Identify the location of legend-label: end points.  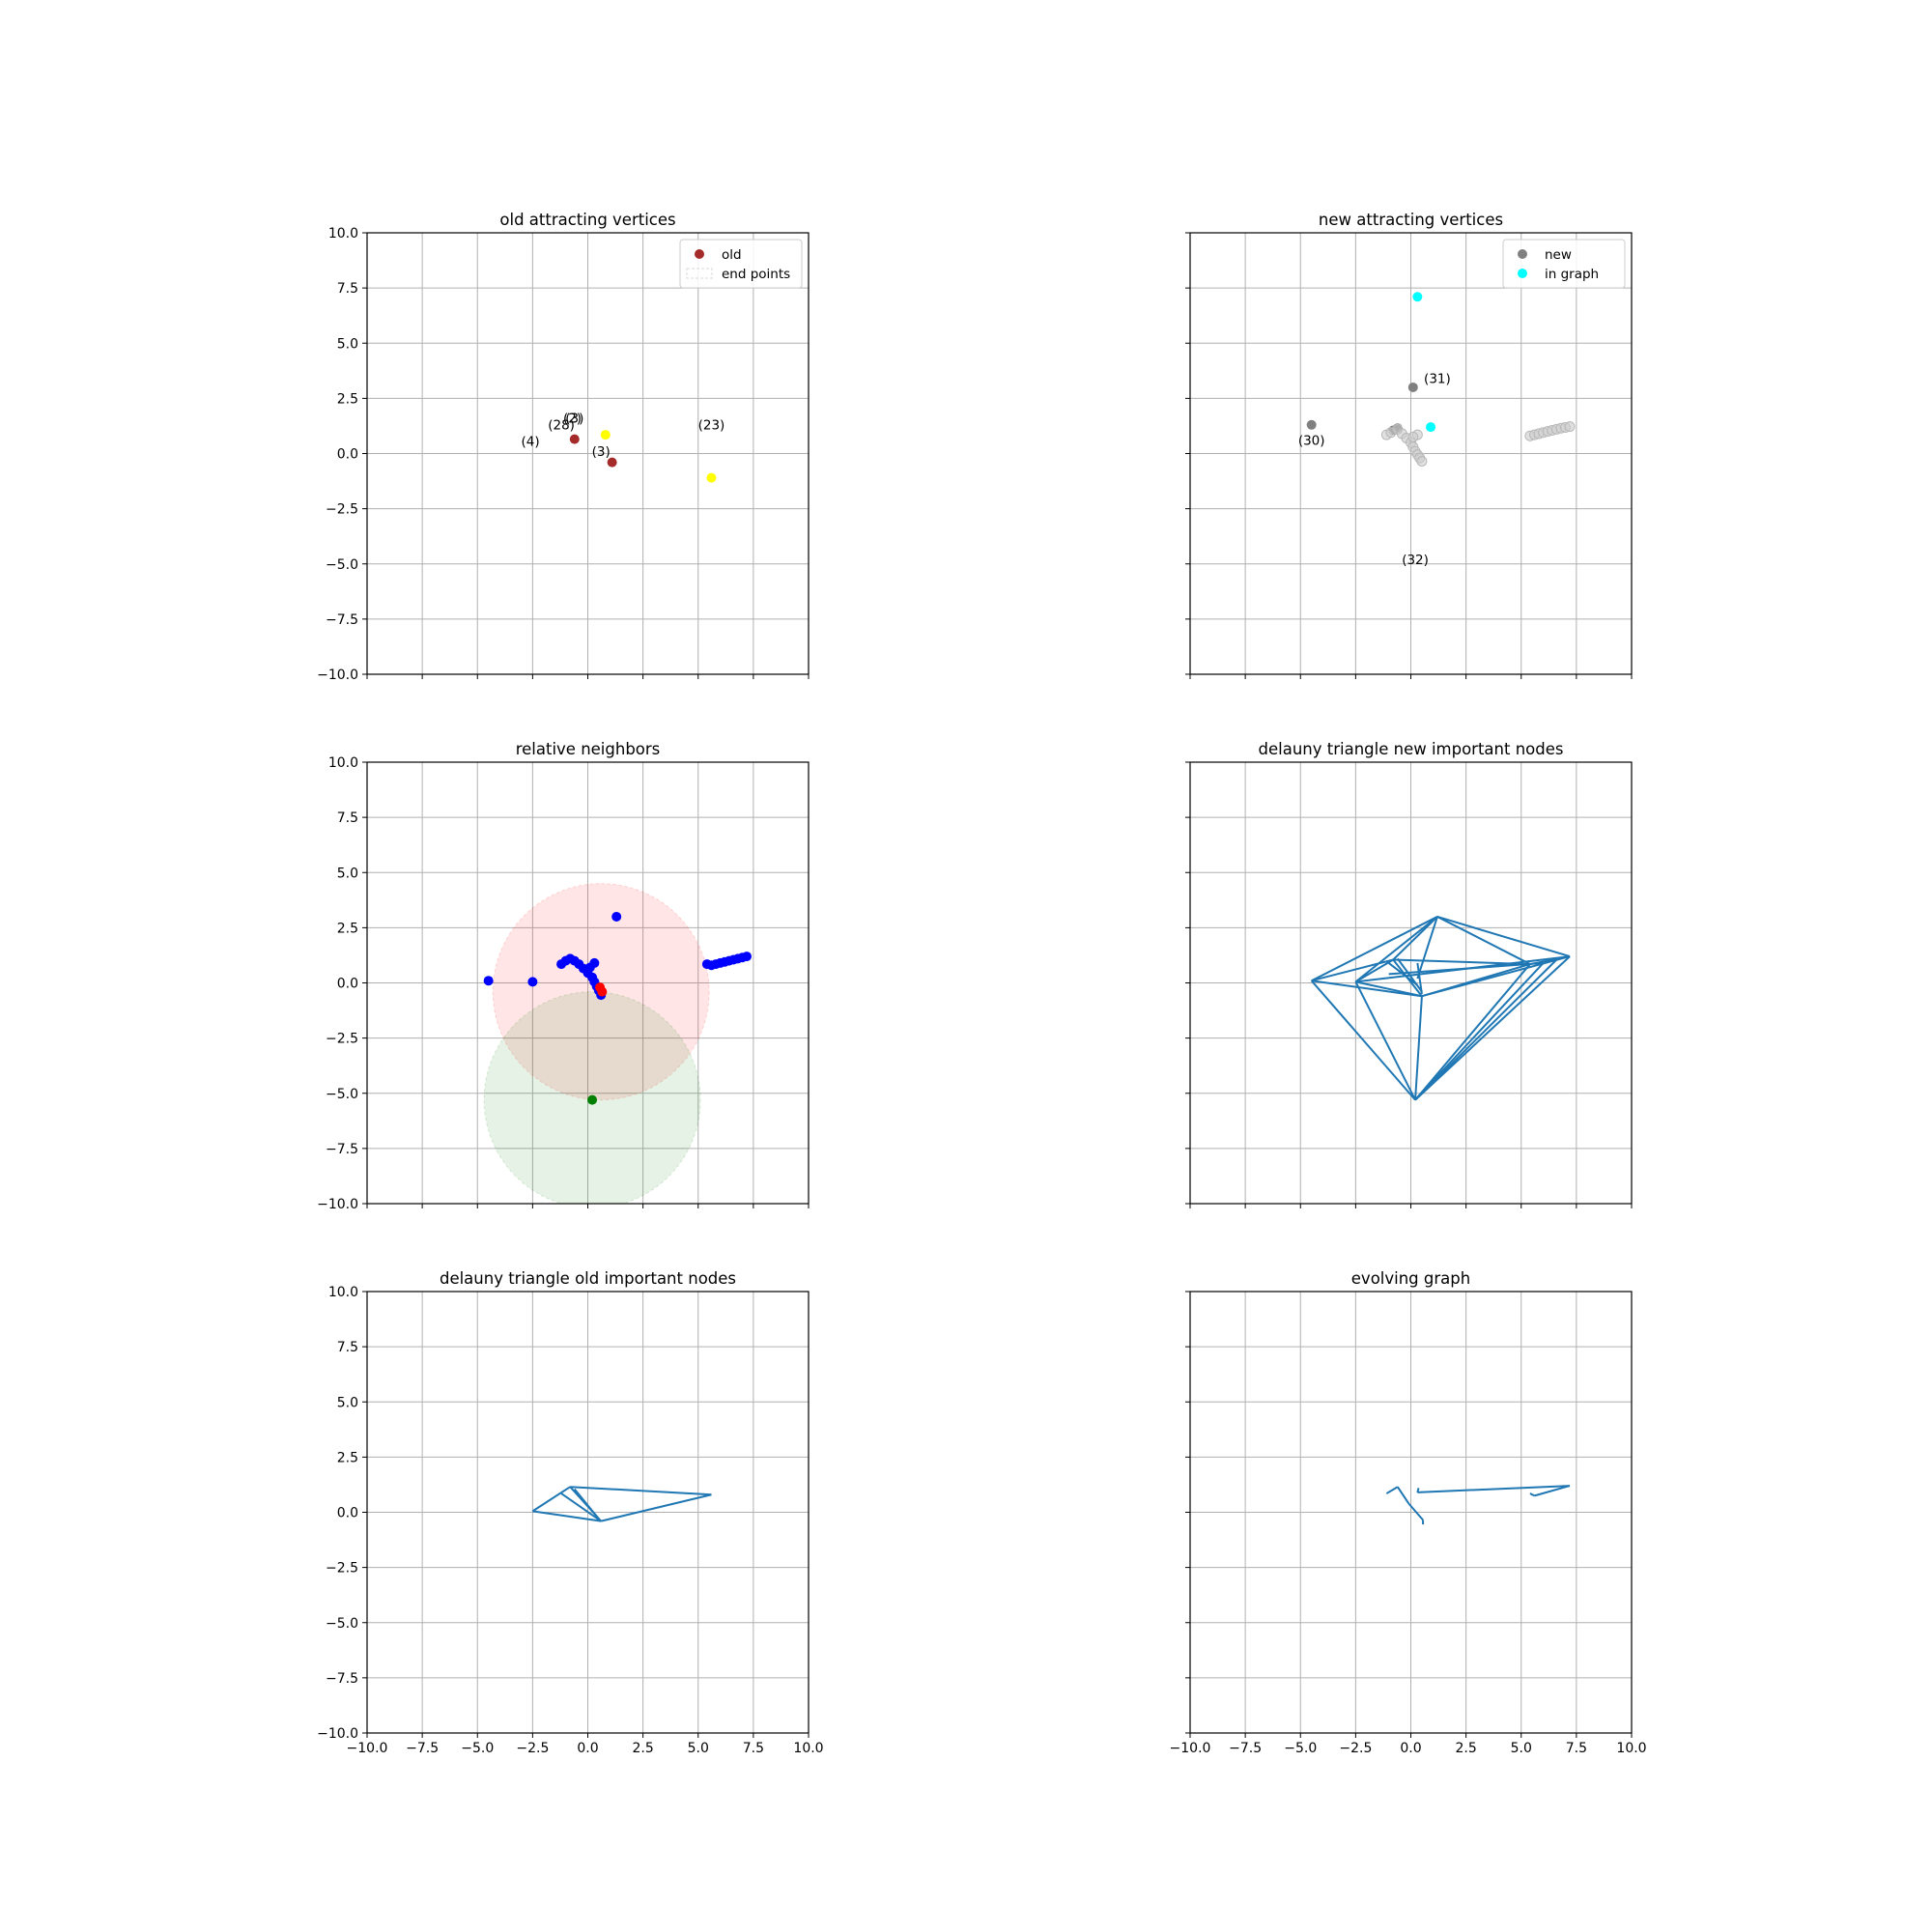
(756, 274).